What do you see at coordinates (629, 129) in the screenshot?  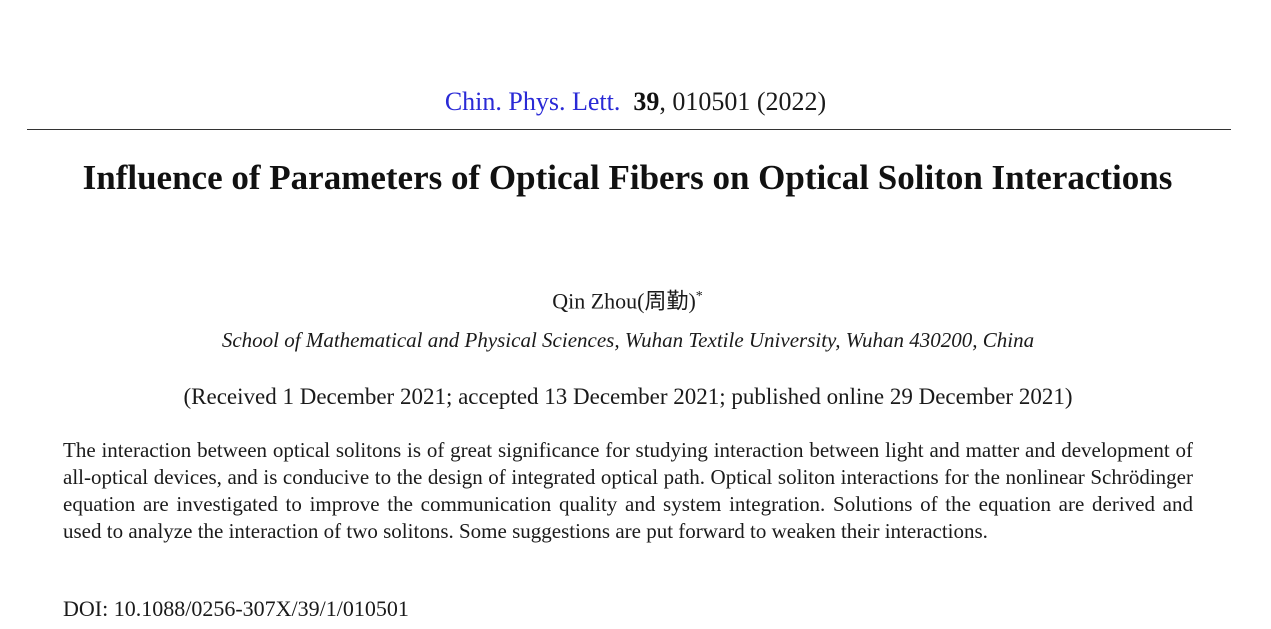 I see `header-divider` at bounding box center [629, 129].